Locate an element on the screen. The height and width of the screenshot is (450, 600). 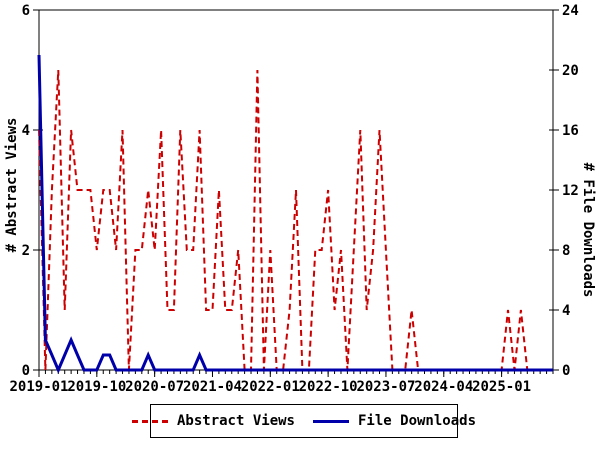
x-axis-tick-label: 2019-01 is located at coordinates (38, 387).